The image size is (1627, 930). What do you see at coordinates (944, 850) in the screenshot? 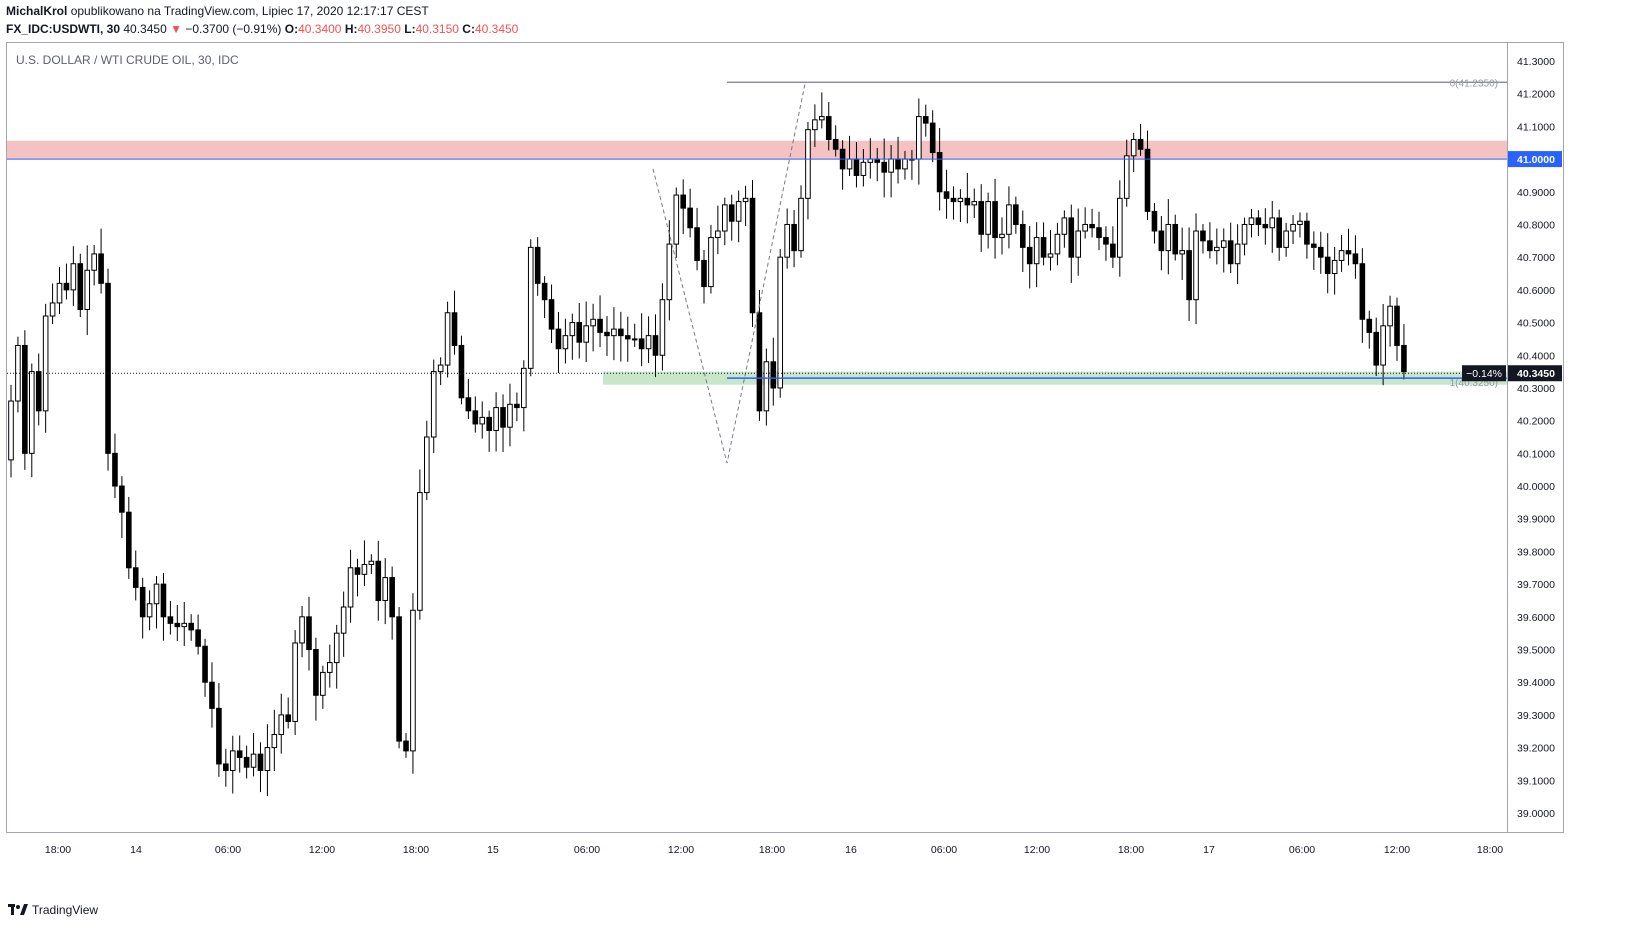
I see `x-tick-label: 06:00` at bounding box center [944, 850].